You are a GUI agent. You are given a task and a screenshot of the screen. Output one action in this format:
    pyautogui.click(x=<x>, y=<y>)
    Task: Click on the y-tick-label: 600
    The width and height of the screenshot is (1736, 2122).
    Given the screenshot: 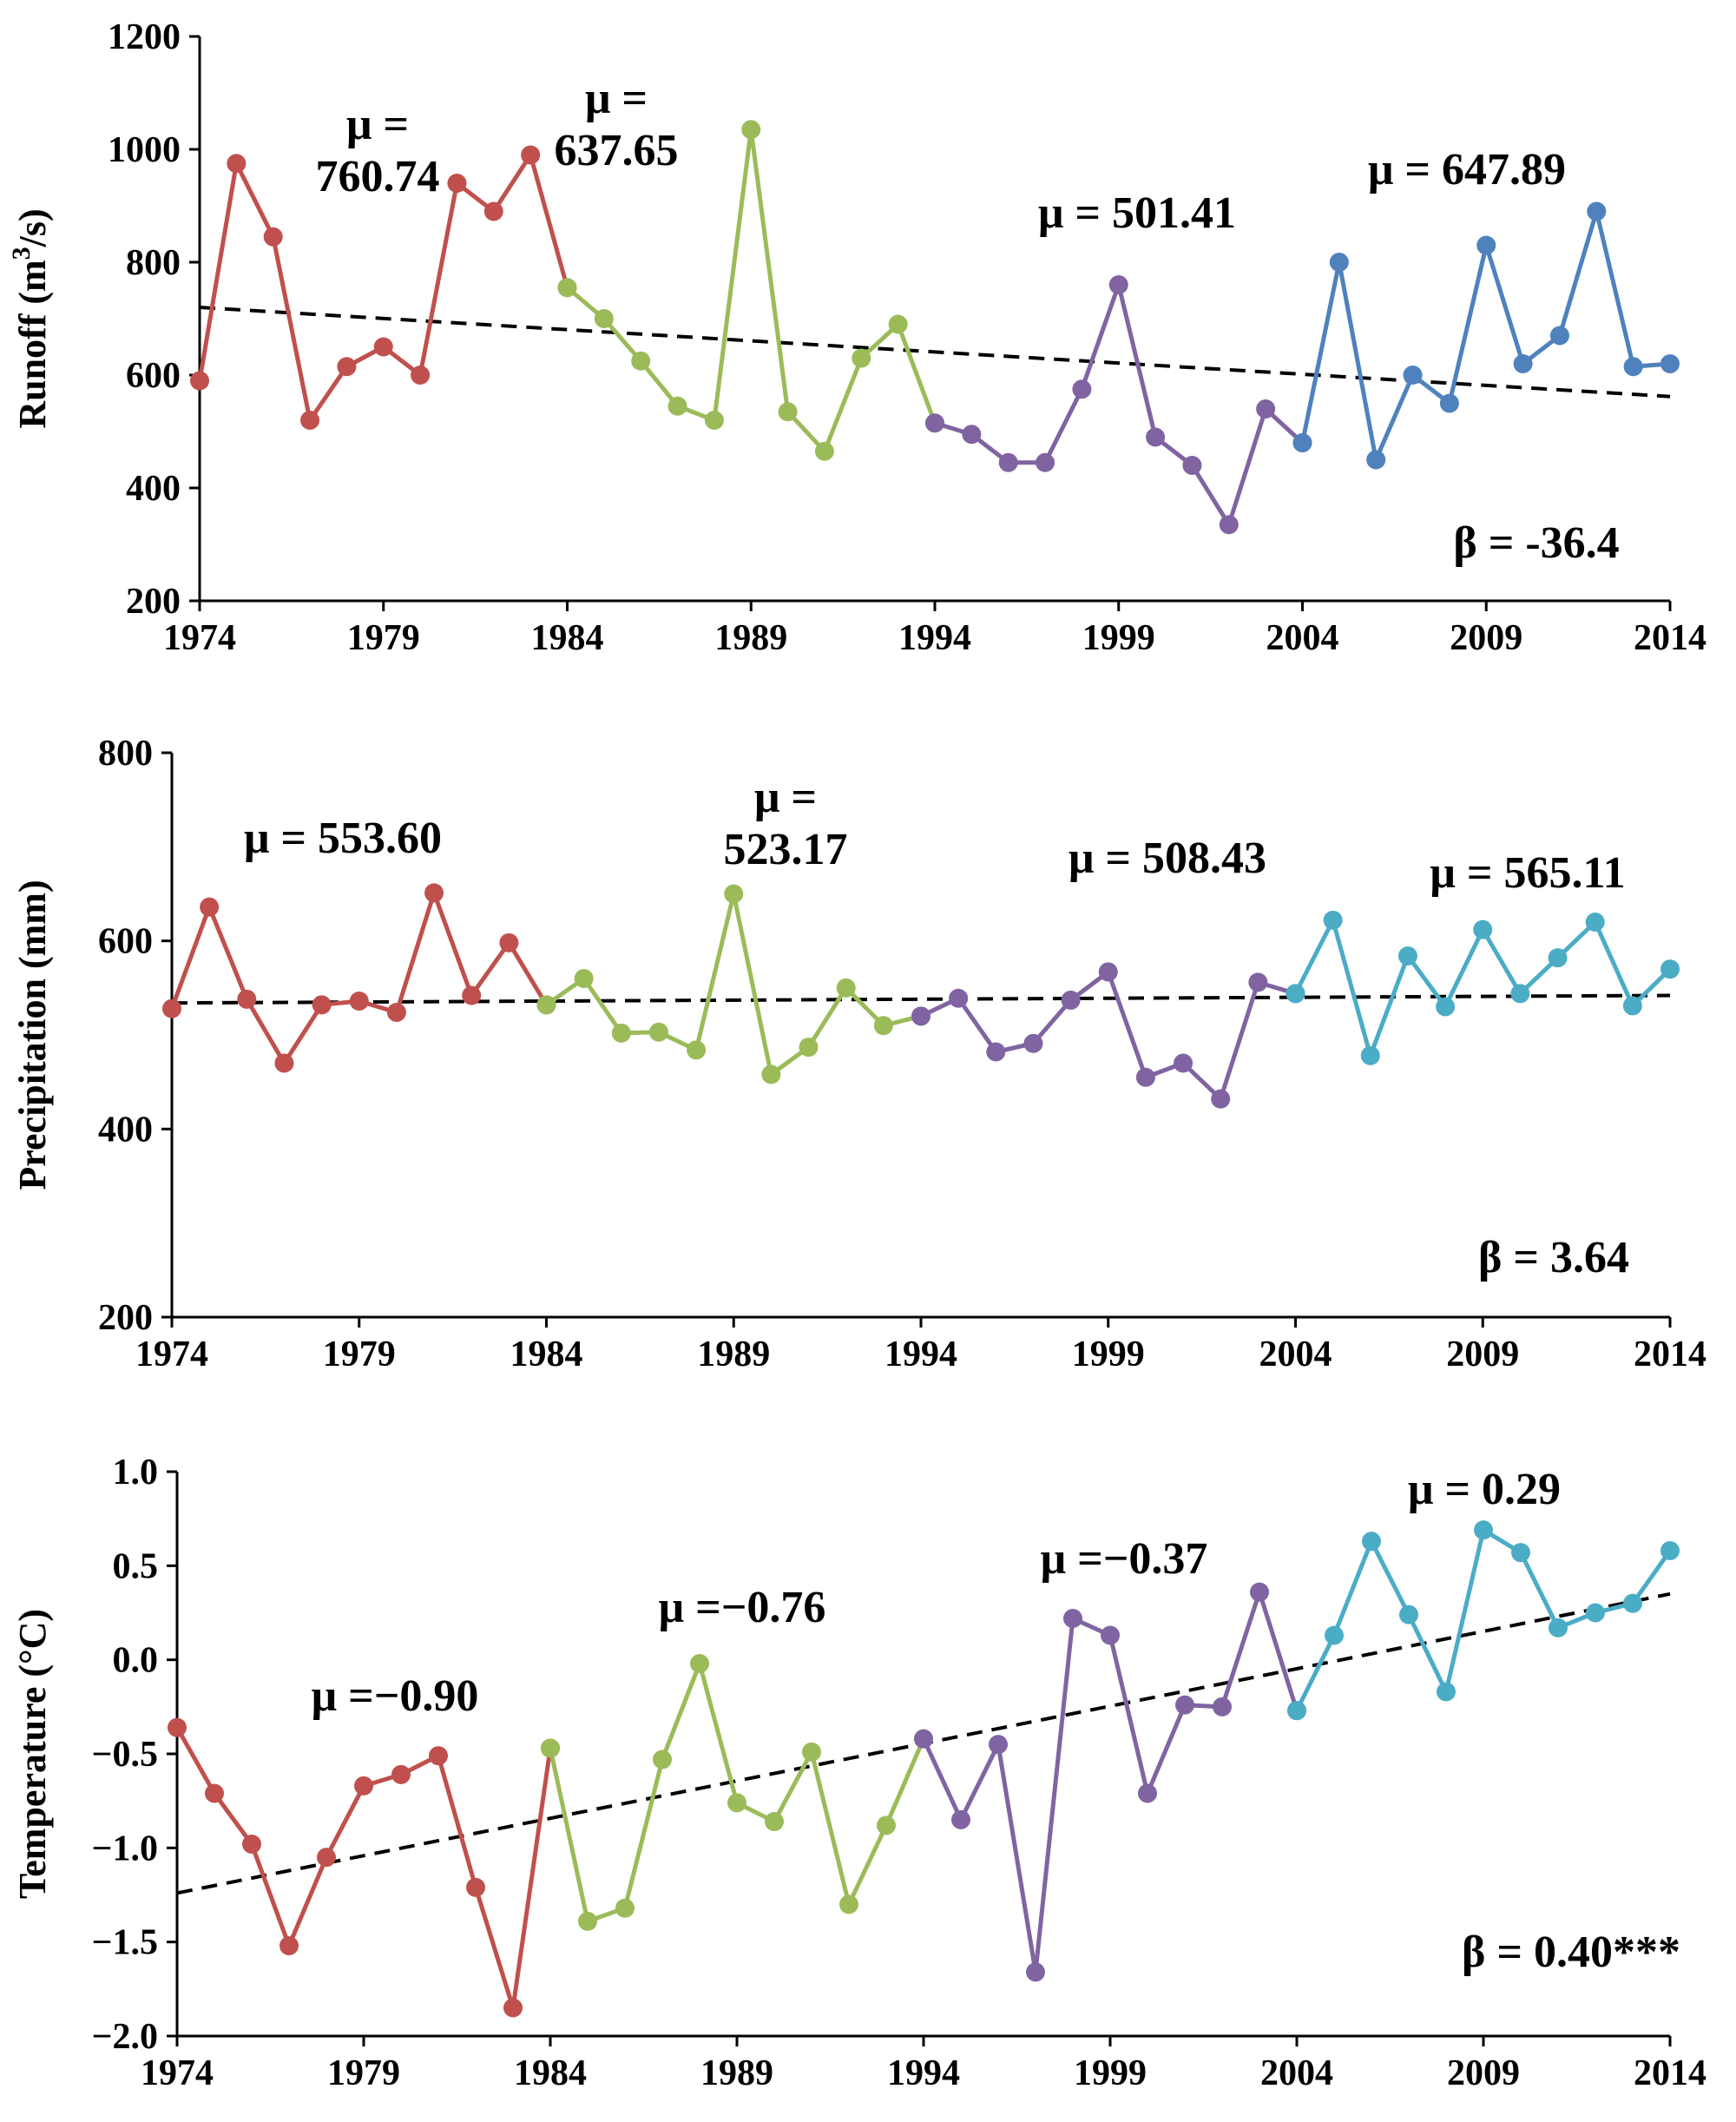 What is the action you would take?
    pyautogui.click(x=125, y=942)
    